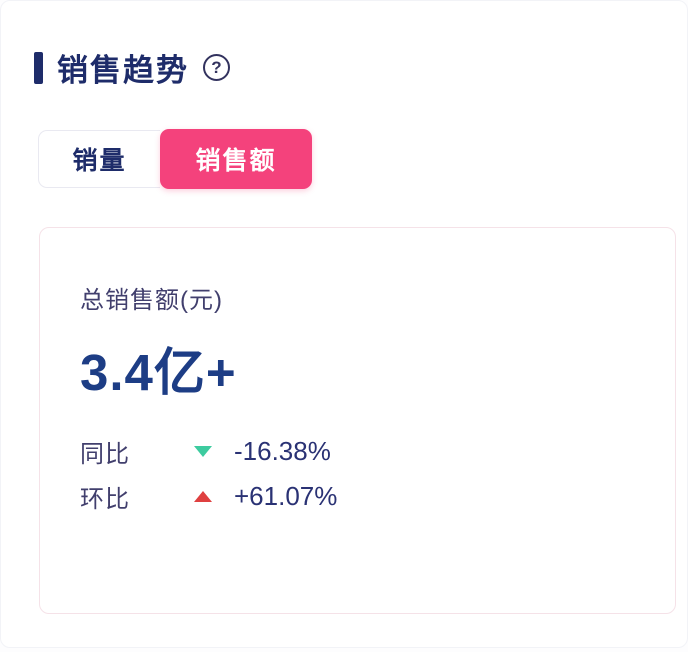 Image resolution: width=688 pixels, height=652 pixels. I want to click on tab-sales-amount: 销售额, so click(236, 159).